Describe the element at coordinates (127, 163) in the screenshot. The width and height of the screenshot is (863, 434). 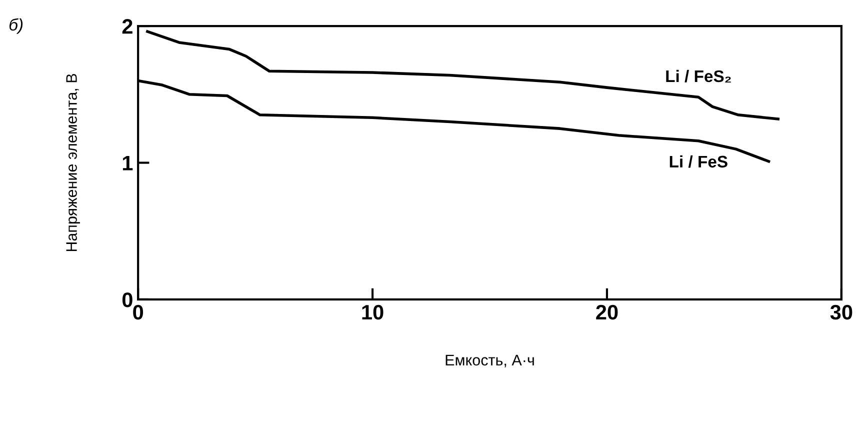
I see `y-tick-label: 1` at that location.